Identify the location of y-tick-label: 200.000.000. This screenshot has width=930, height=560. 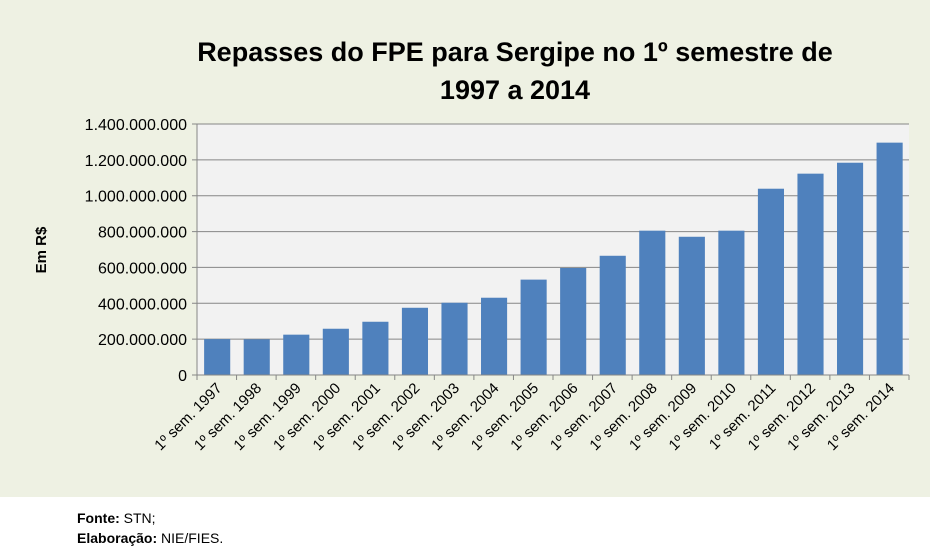
(142, 340).